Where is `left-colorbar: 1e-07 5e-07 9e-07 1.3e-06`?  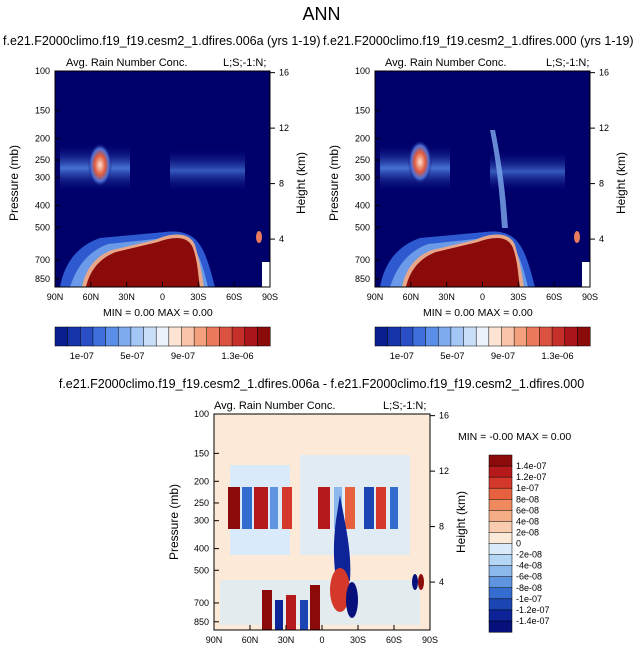 left-colorbar: 1e-07 5e-07 9e-07 1.3e-06 is located at coordinates (162, 344).